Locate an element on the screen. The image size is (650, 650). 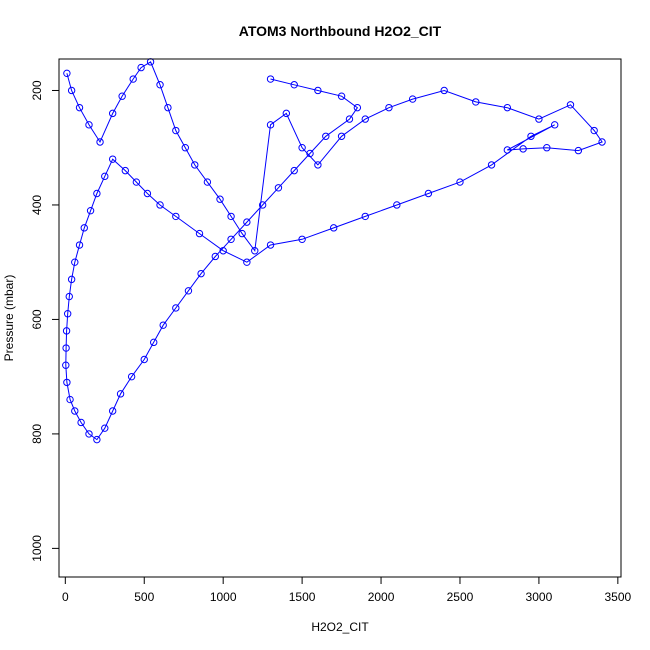
x-tick-label: 2500 is located at coordinates (460, 597).